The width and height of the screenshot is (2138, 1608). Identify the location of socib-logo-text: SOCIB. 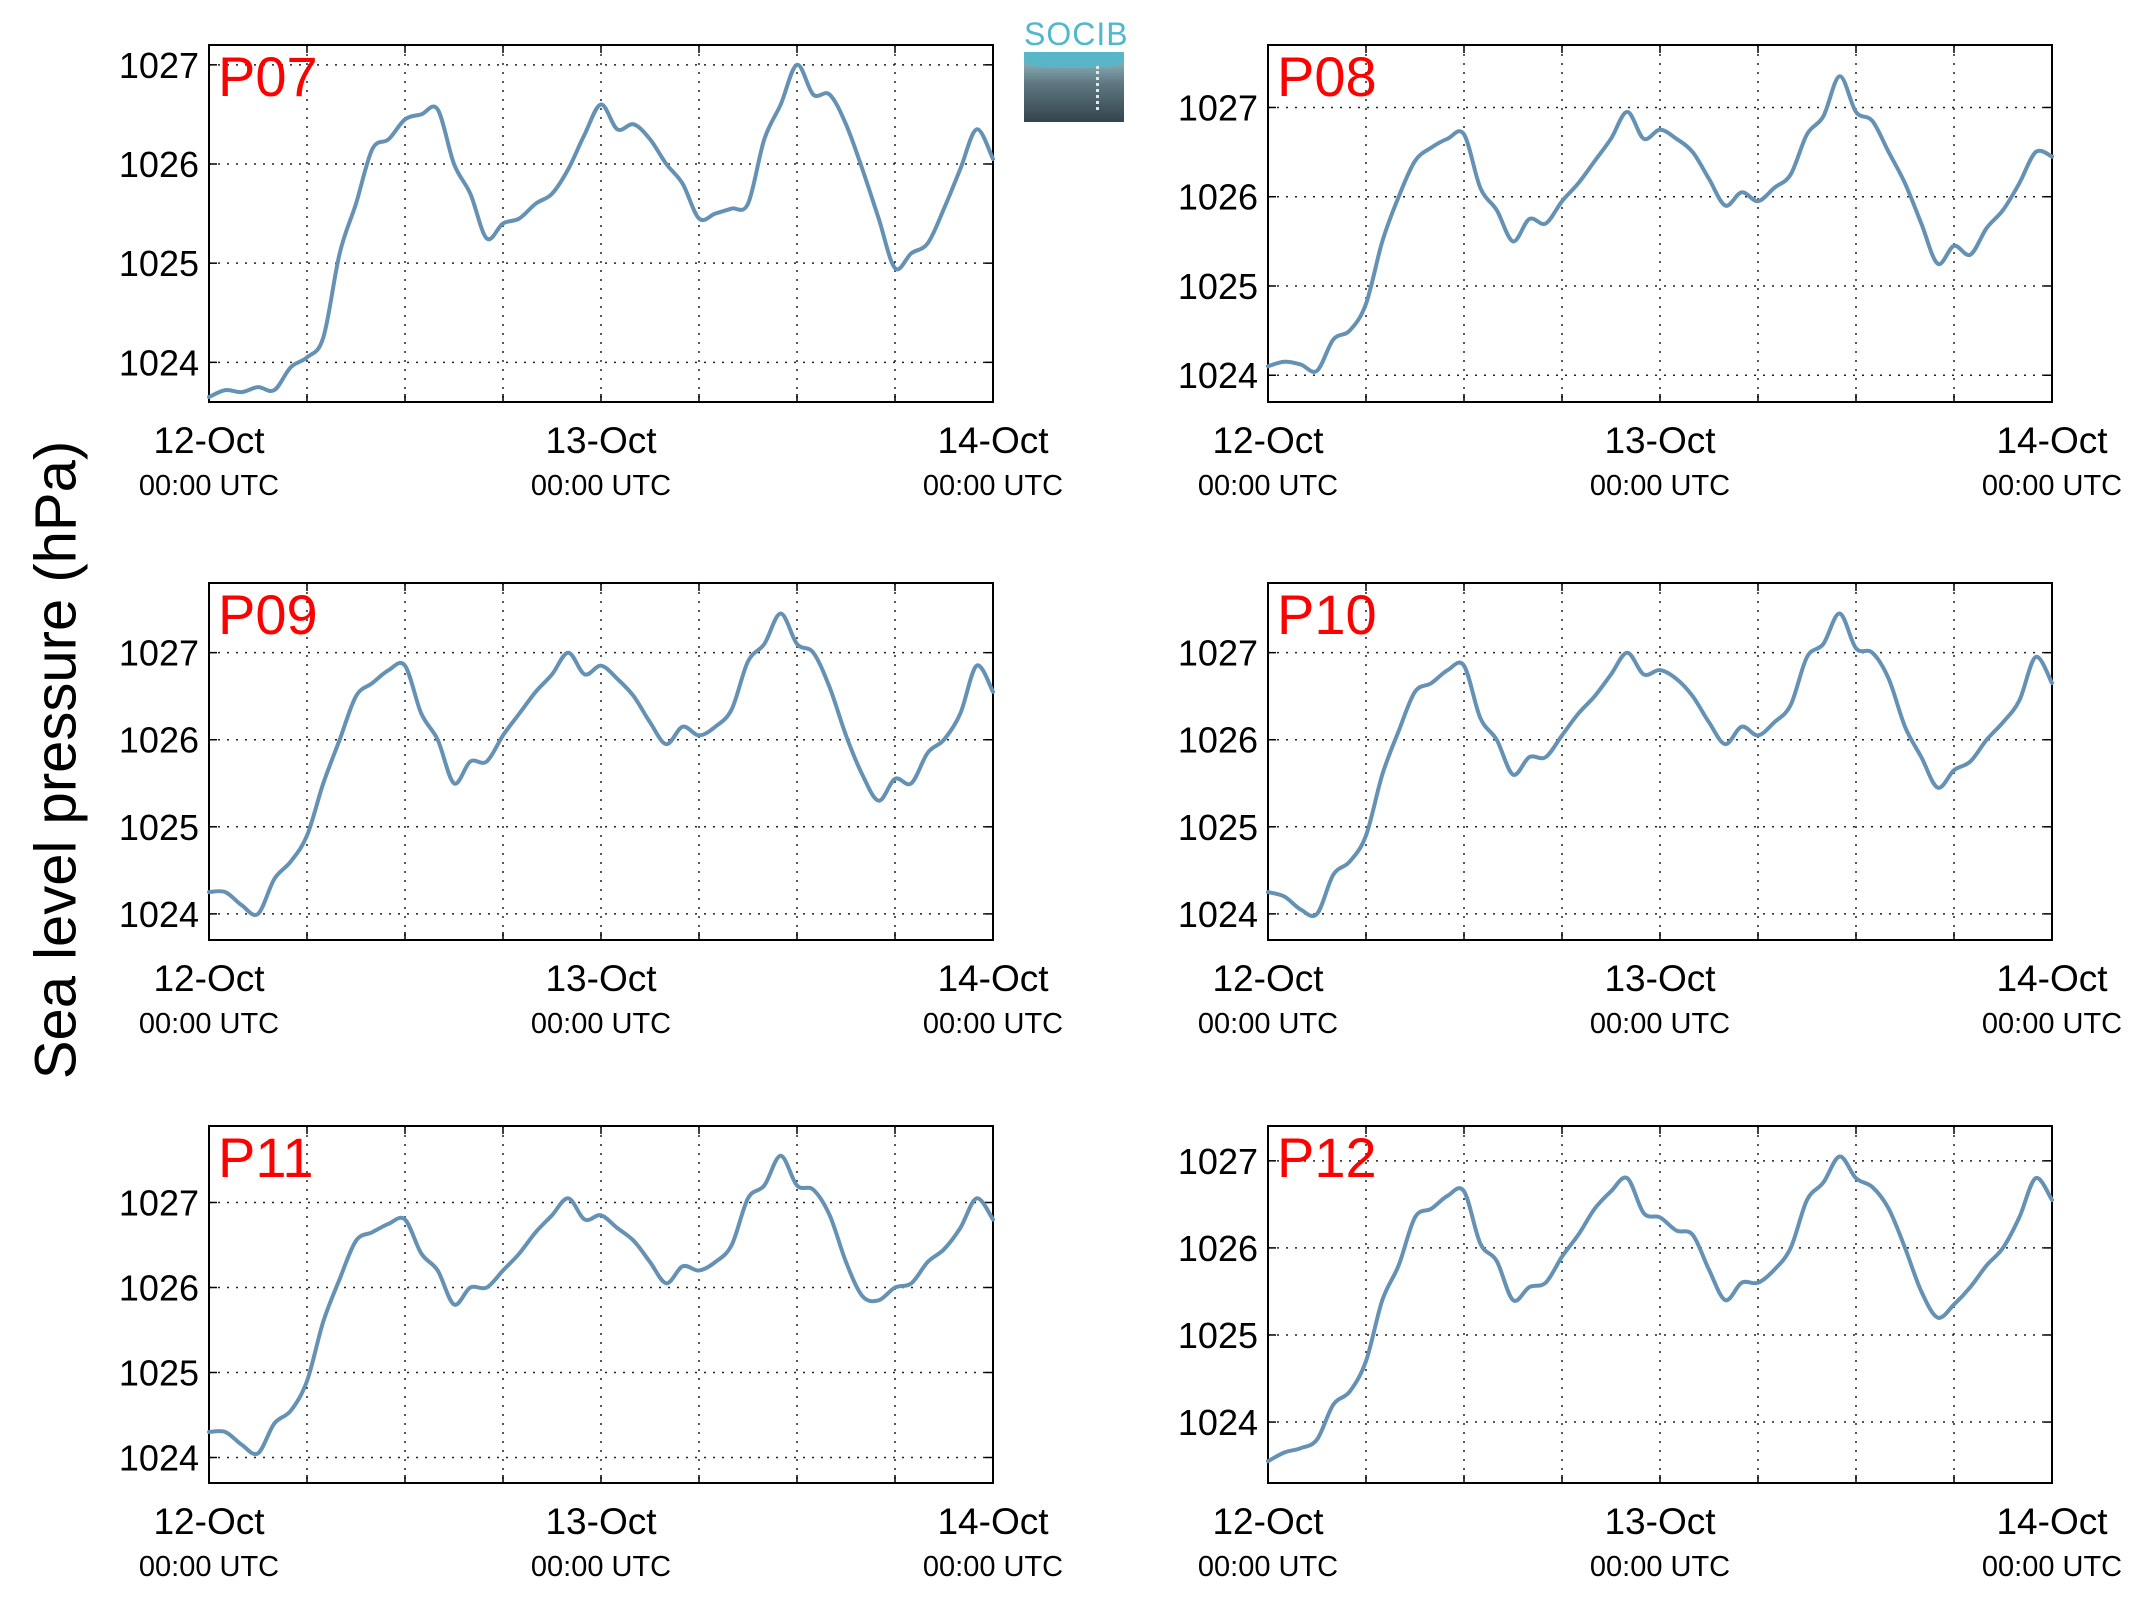
(1076, 34).